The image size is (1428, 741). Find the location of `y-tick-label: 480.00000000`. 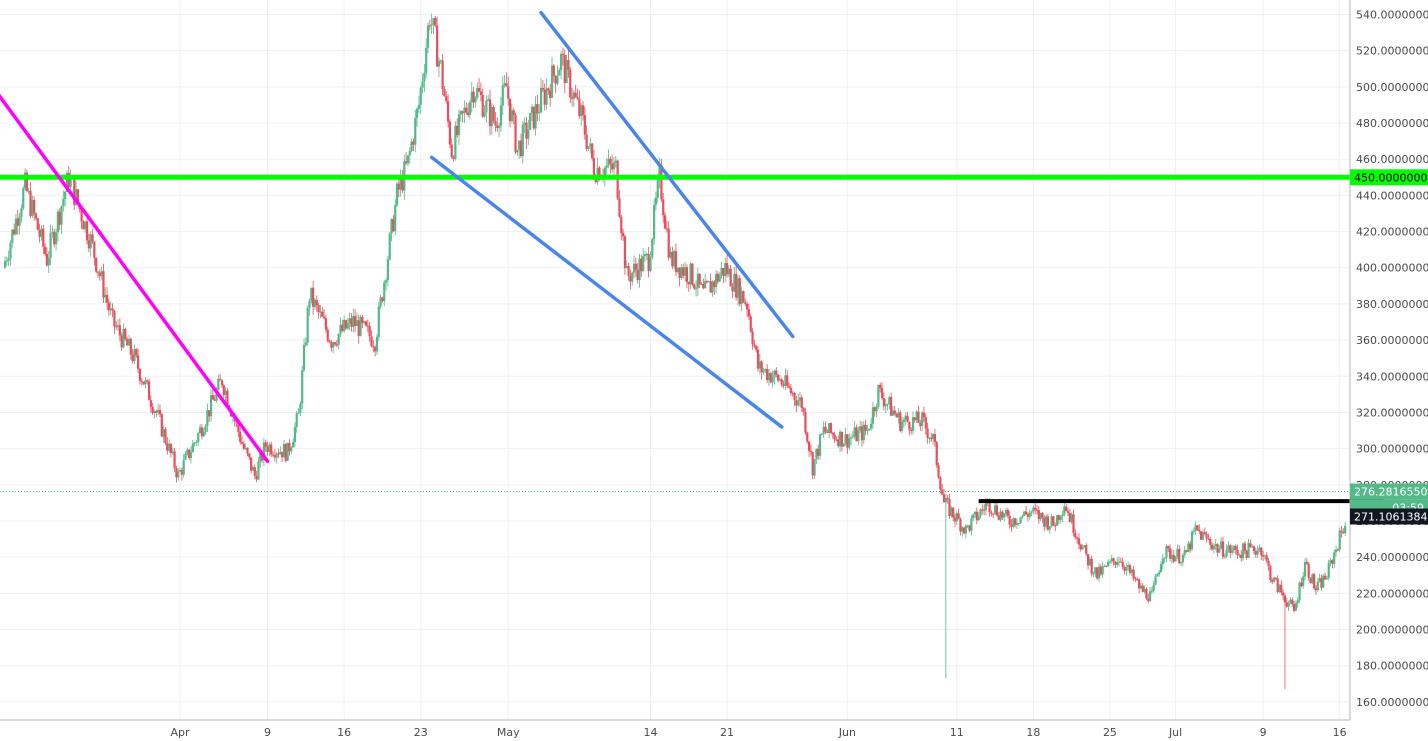

y-tick-label: 480.00000000 is located at coordinates (1392, 123).